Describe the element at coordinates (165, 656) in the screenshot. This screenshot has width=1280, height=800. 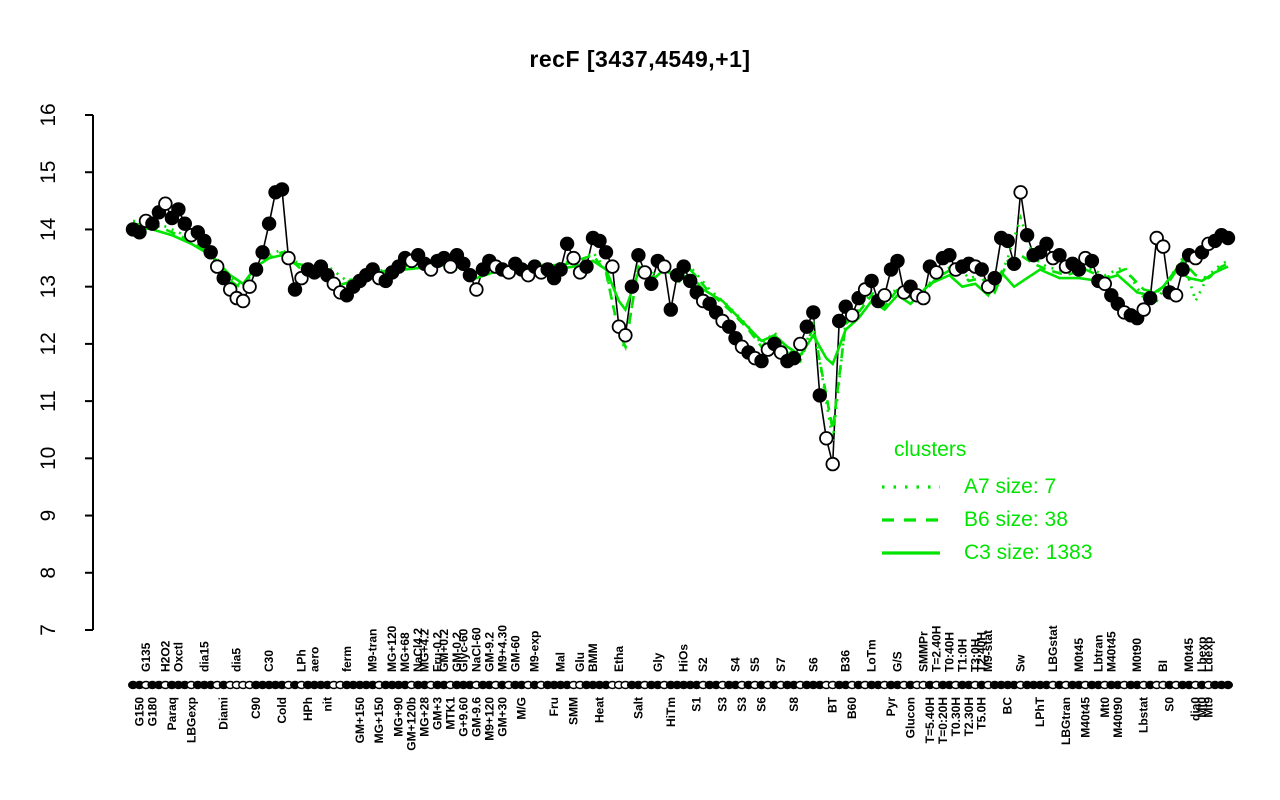
I see `x-label-top: H2O2` at that location.